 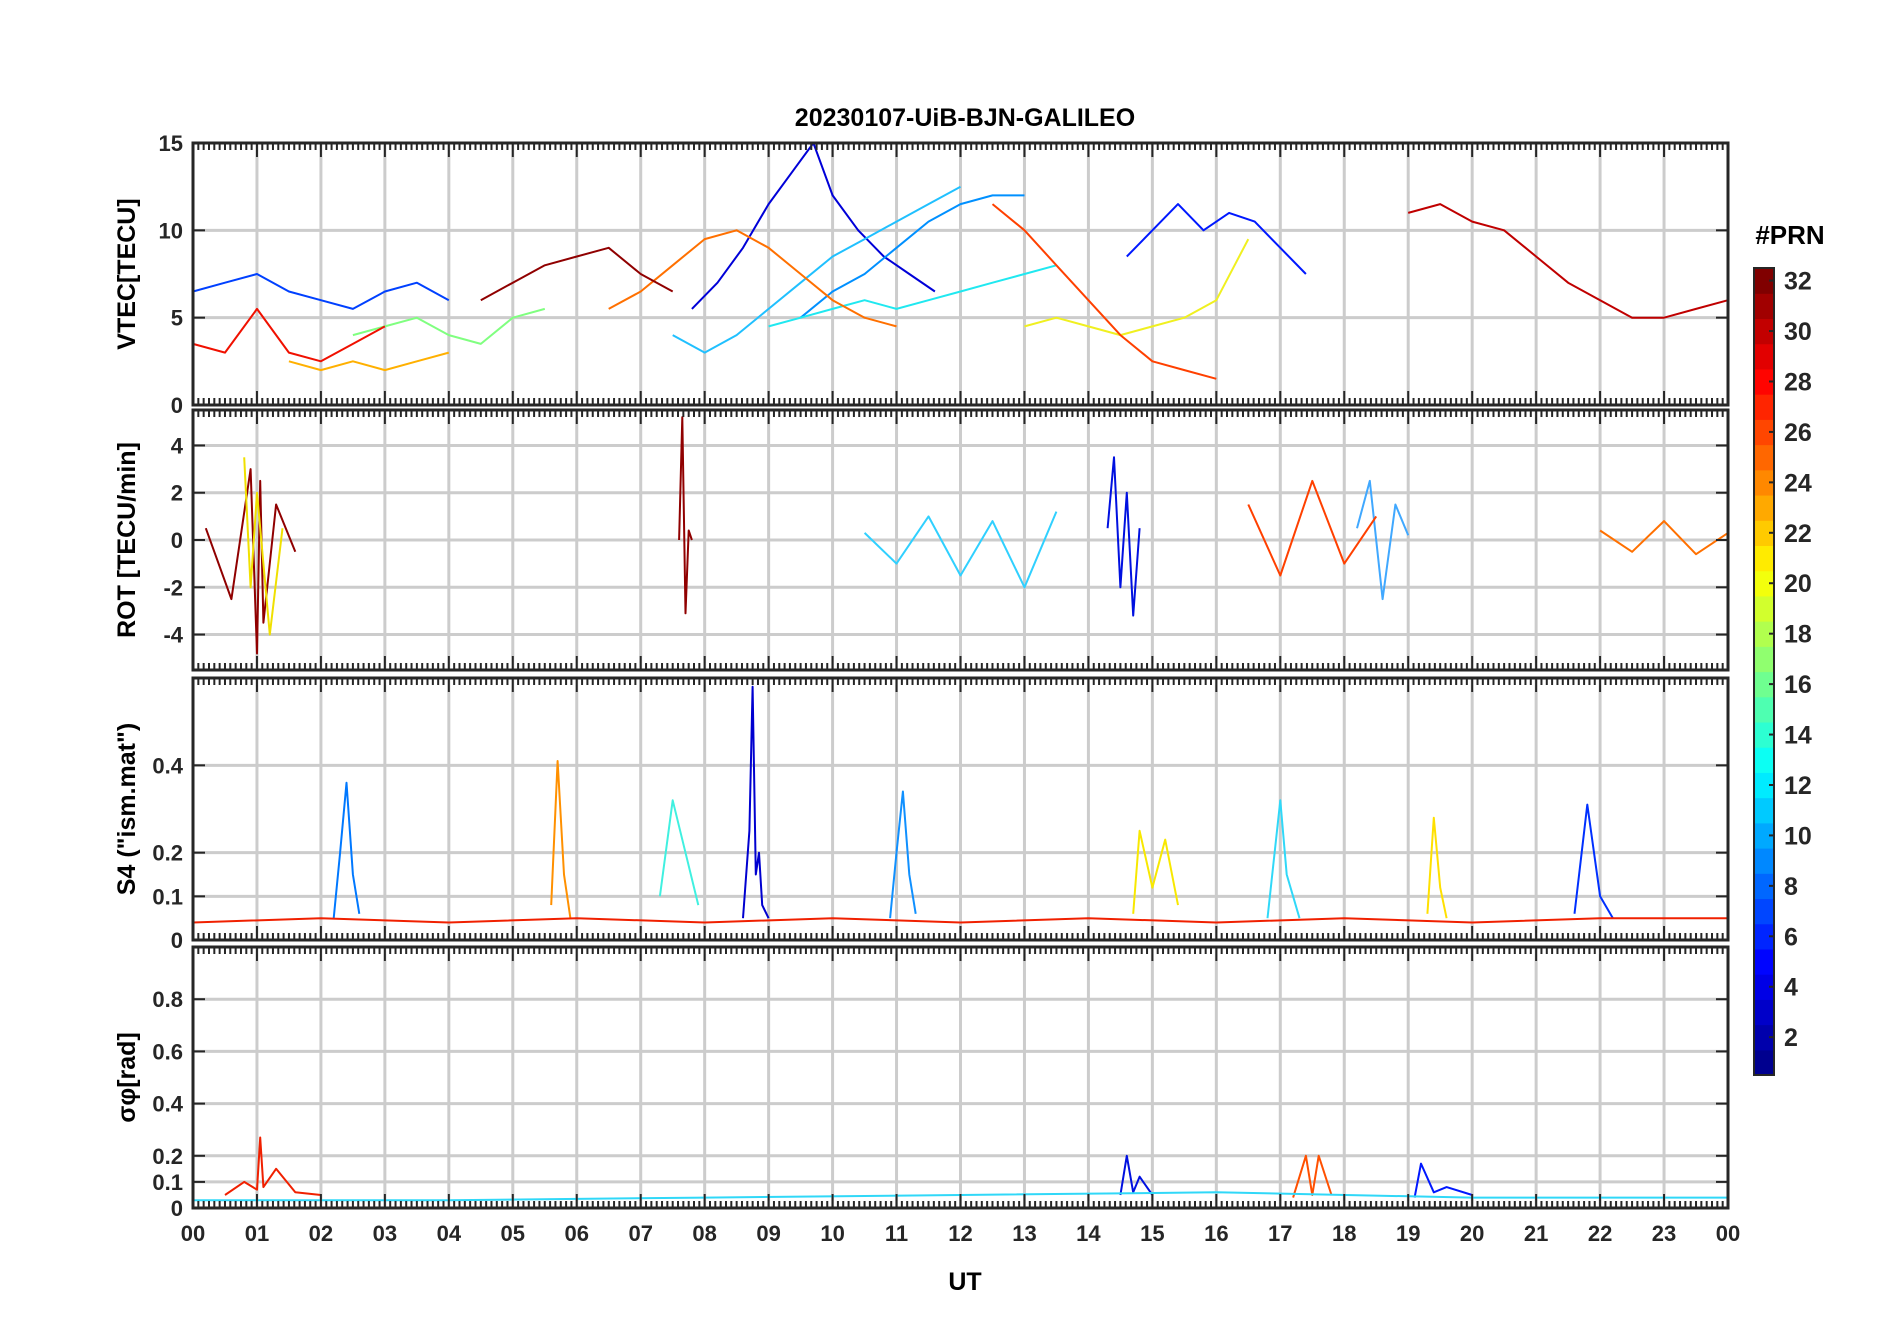 What do you see at coordinates (257, 1233) in the screenshot?
I see `x-tick-label: 01` at bounding box center [257, 1233].